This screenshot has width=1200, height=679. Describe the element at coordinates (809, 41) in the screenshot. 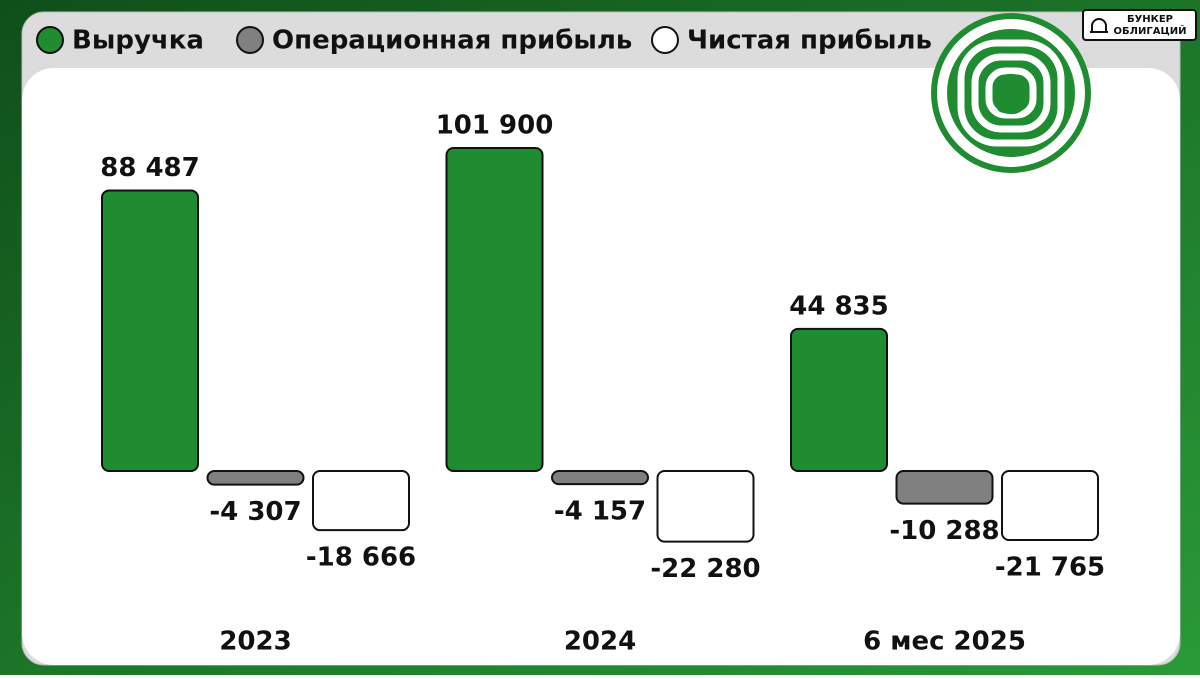

I see `legend-label: Чистая прибыль` at that location.